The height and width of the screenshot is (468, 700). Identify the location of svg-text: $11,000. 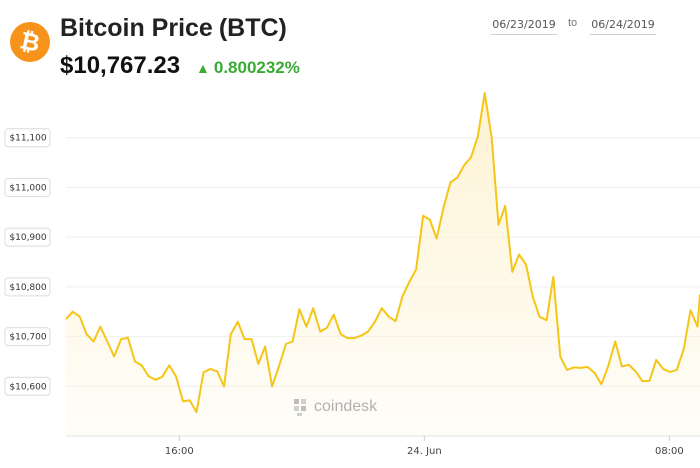
(27, 188).